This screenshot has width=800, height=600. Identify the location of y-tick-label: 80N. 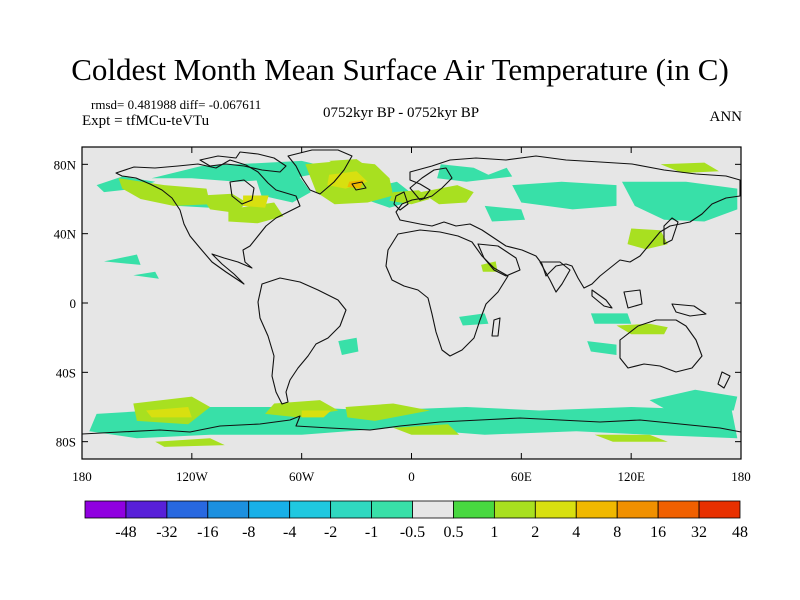
(65, 164).